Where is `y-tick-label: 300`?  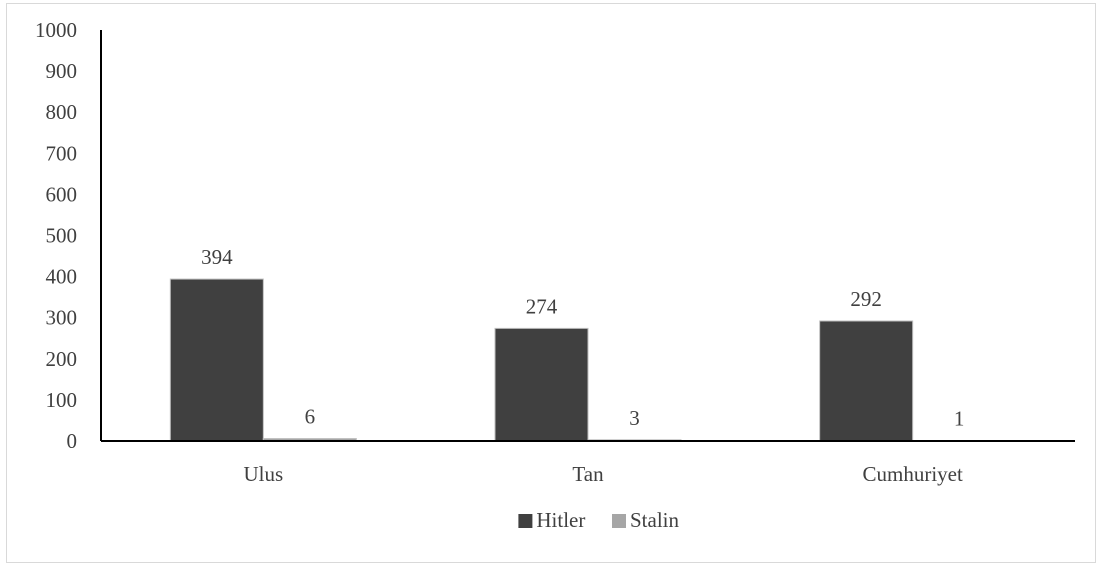 y-tick-label: 300 is located at coordinates (62, 318).